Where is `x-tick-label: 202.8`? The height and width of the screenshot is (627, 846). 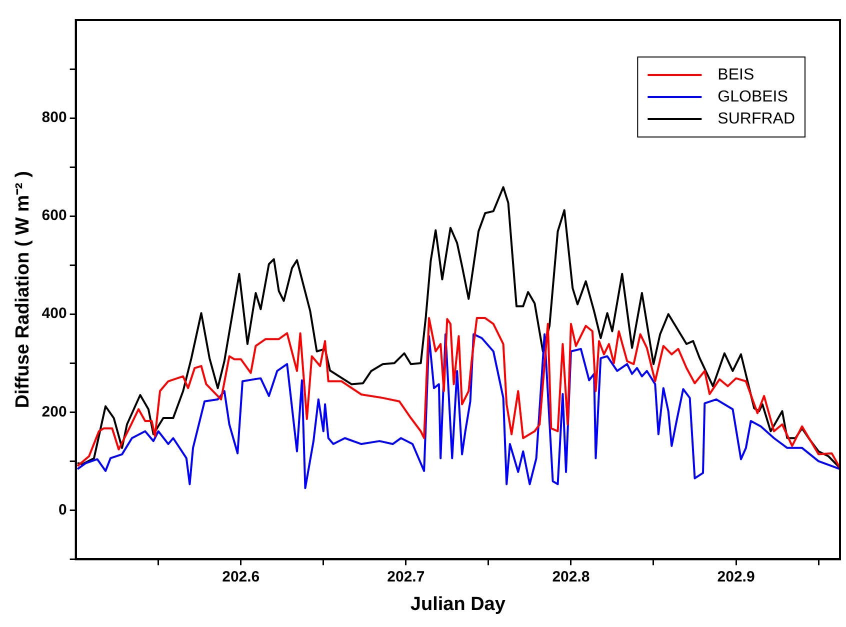 x-tick-label: 202.8 is located at coordinates (571, 577).